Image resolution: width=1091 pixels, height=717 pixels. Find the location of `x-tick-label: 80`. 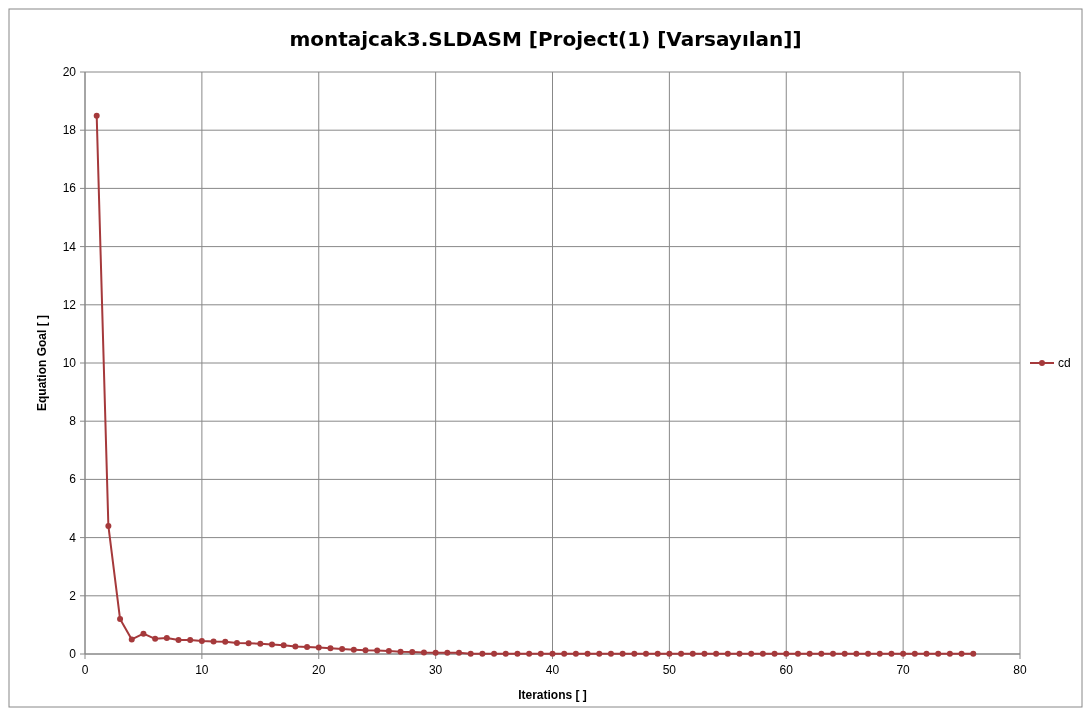

x-tick-label: 80 is located at coordinates (1020, 670).